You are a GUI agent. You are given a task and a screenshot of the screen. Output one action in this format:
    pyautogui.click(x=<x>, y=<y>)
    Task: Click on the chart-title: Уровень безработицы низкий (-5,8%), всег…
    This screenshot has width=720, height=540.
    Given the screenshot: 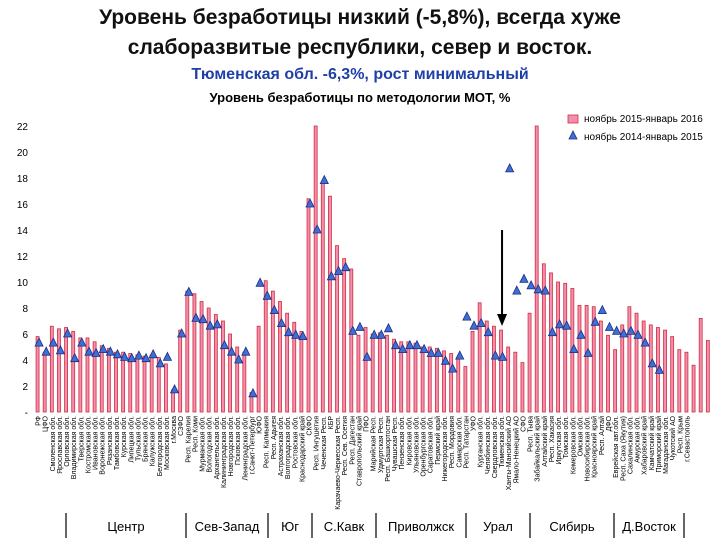 What is the action you would take?
    pyautogui.click(x=360, y=17)
    